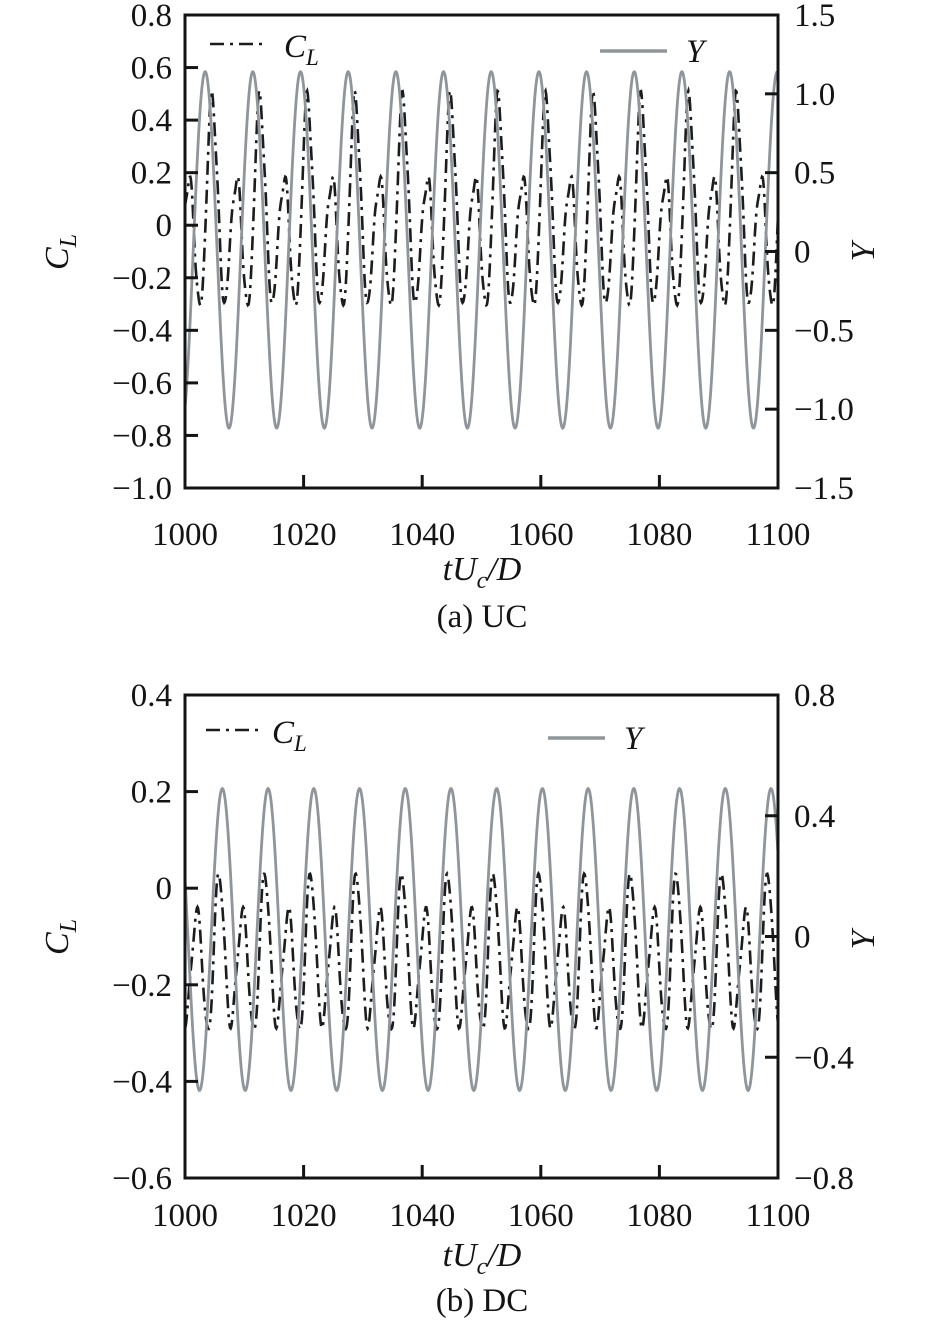  What do you see at coordinates (482, 617) in the screenshot?
I see `panel-a-caption: (a) UC` at bounding box center [482, 617].